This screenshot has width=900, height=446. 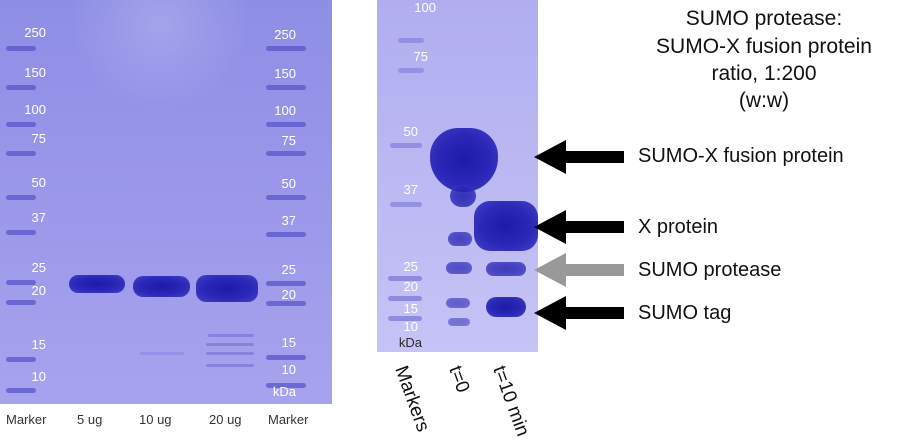 I want to click on title-line-2: SUMO-X fusion protein, so click(x=764, y=46).